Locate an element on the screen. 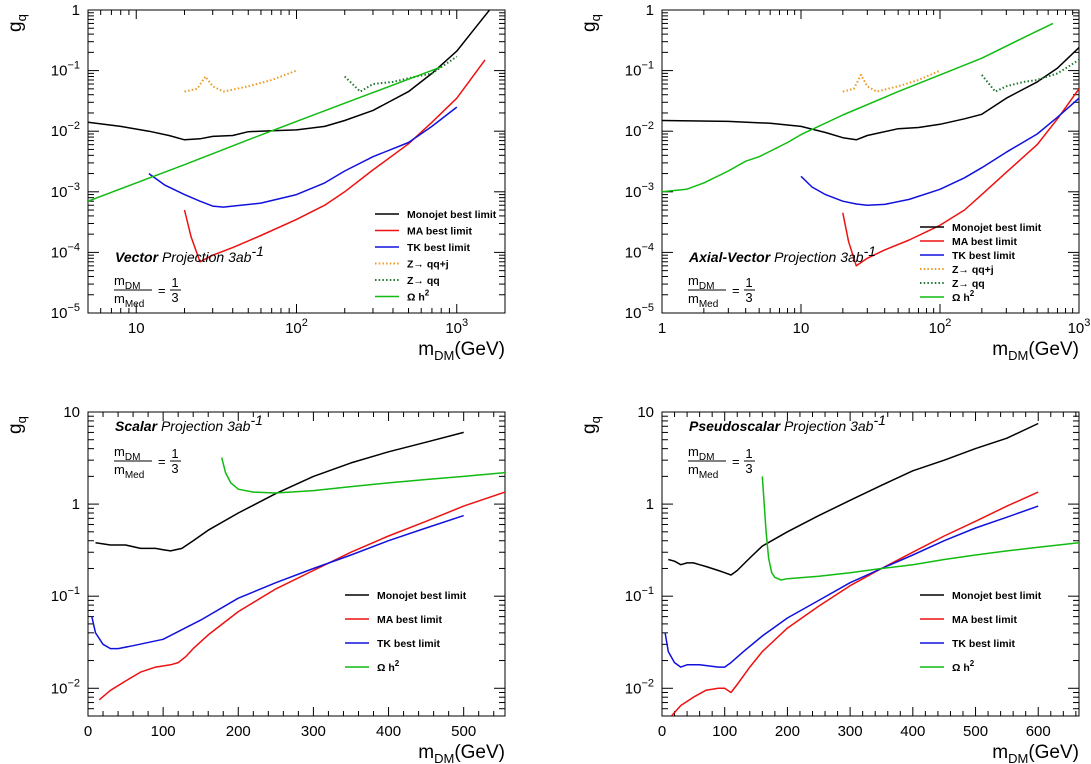 The image size is (1091, 764). x-tick-label: 500 is located at coordinates (975, 731).